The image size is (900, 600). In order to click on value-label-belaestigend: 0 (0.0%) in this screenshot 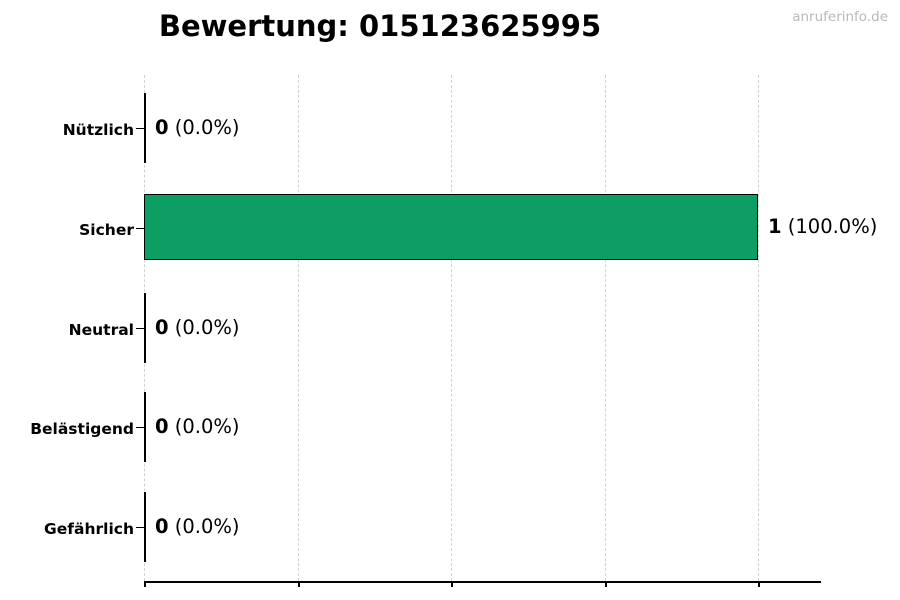, I will do `click(197, 427)`.